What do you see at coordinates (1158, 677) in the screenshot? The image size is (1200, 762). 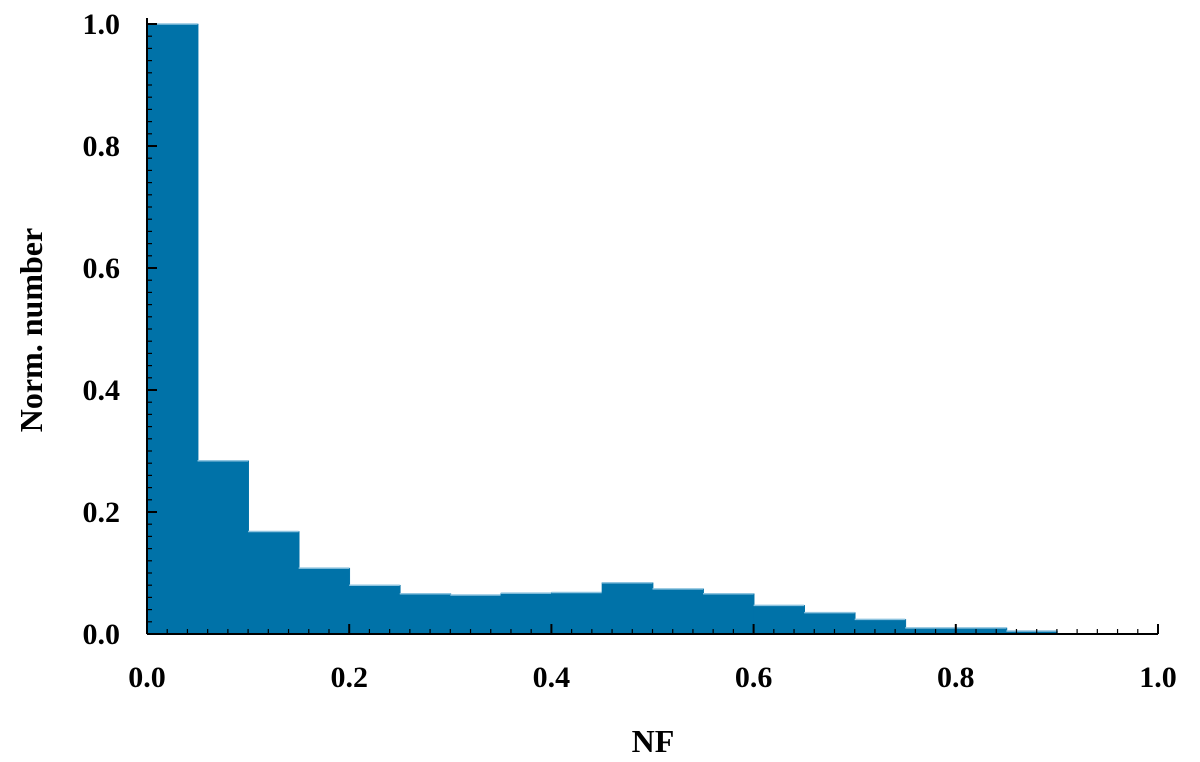 I see `x-tick-label: 1.0` at bounding box center [1158, 677].